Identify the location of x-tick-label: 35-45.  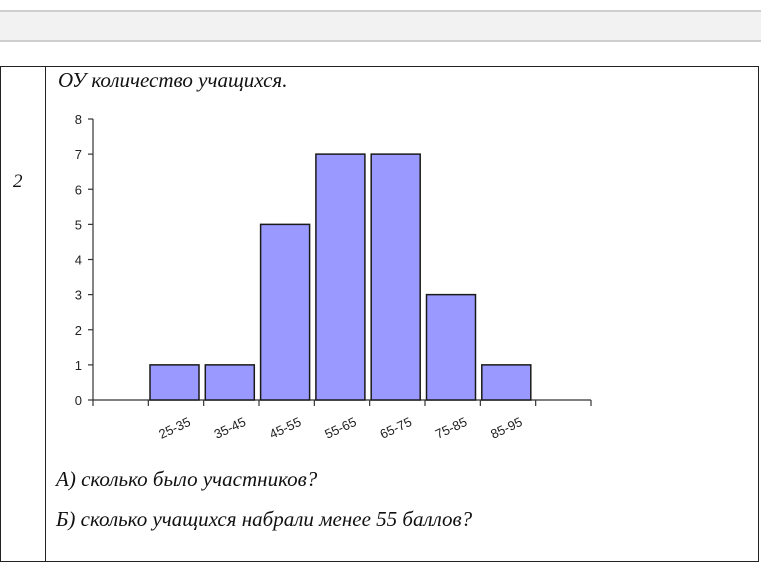
(230, 428).